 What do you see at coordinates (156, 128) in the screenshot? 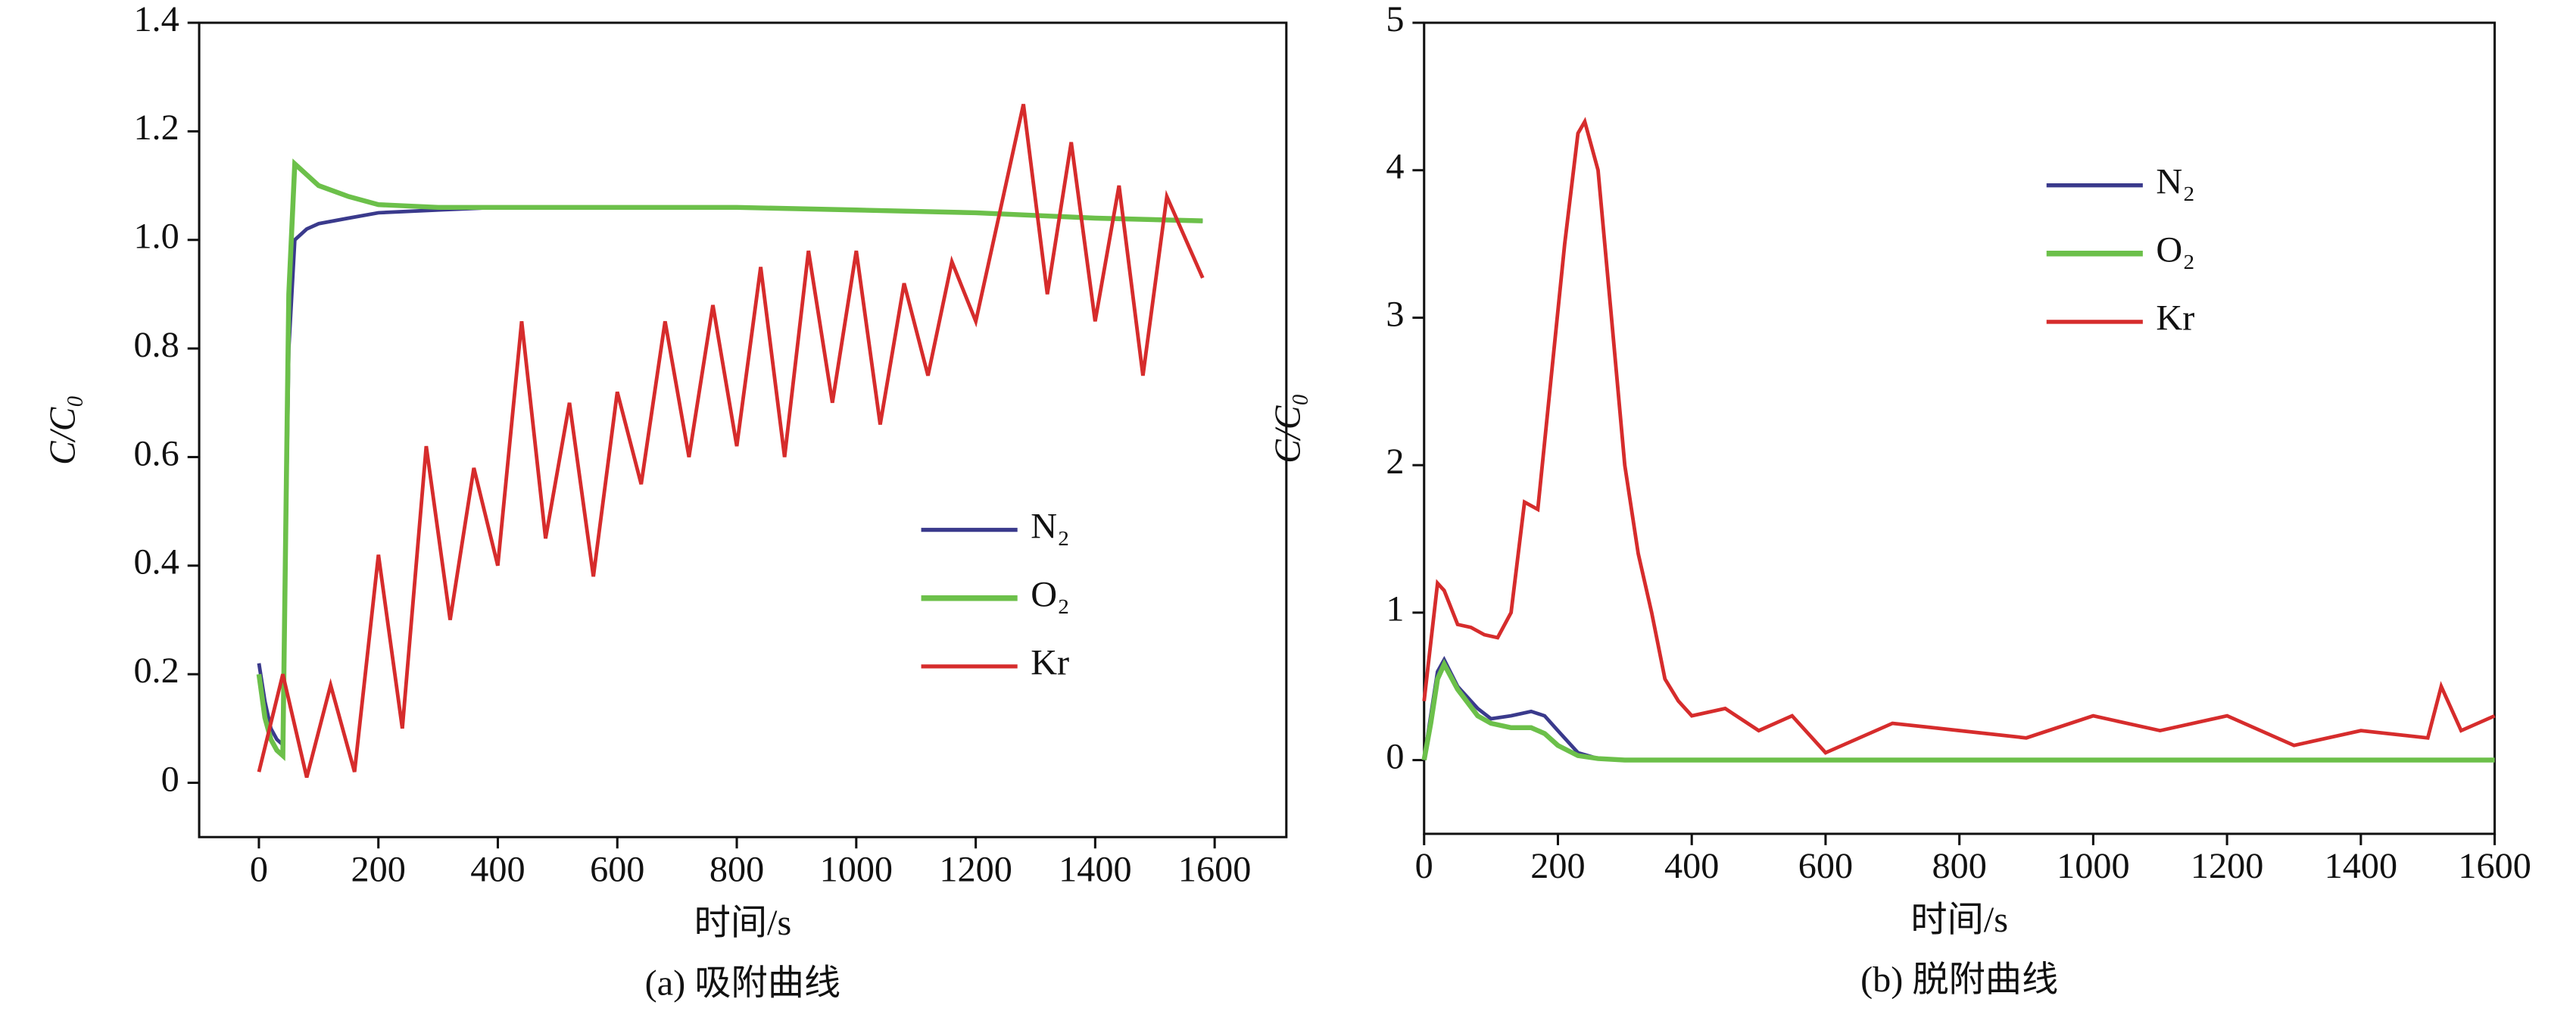
I see `y-tick-label: 1.2` at bounding box center [156, 128].